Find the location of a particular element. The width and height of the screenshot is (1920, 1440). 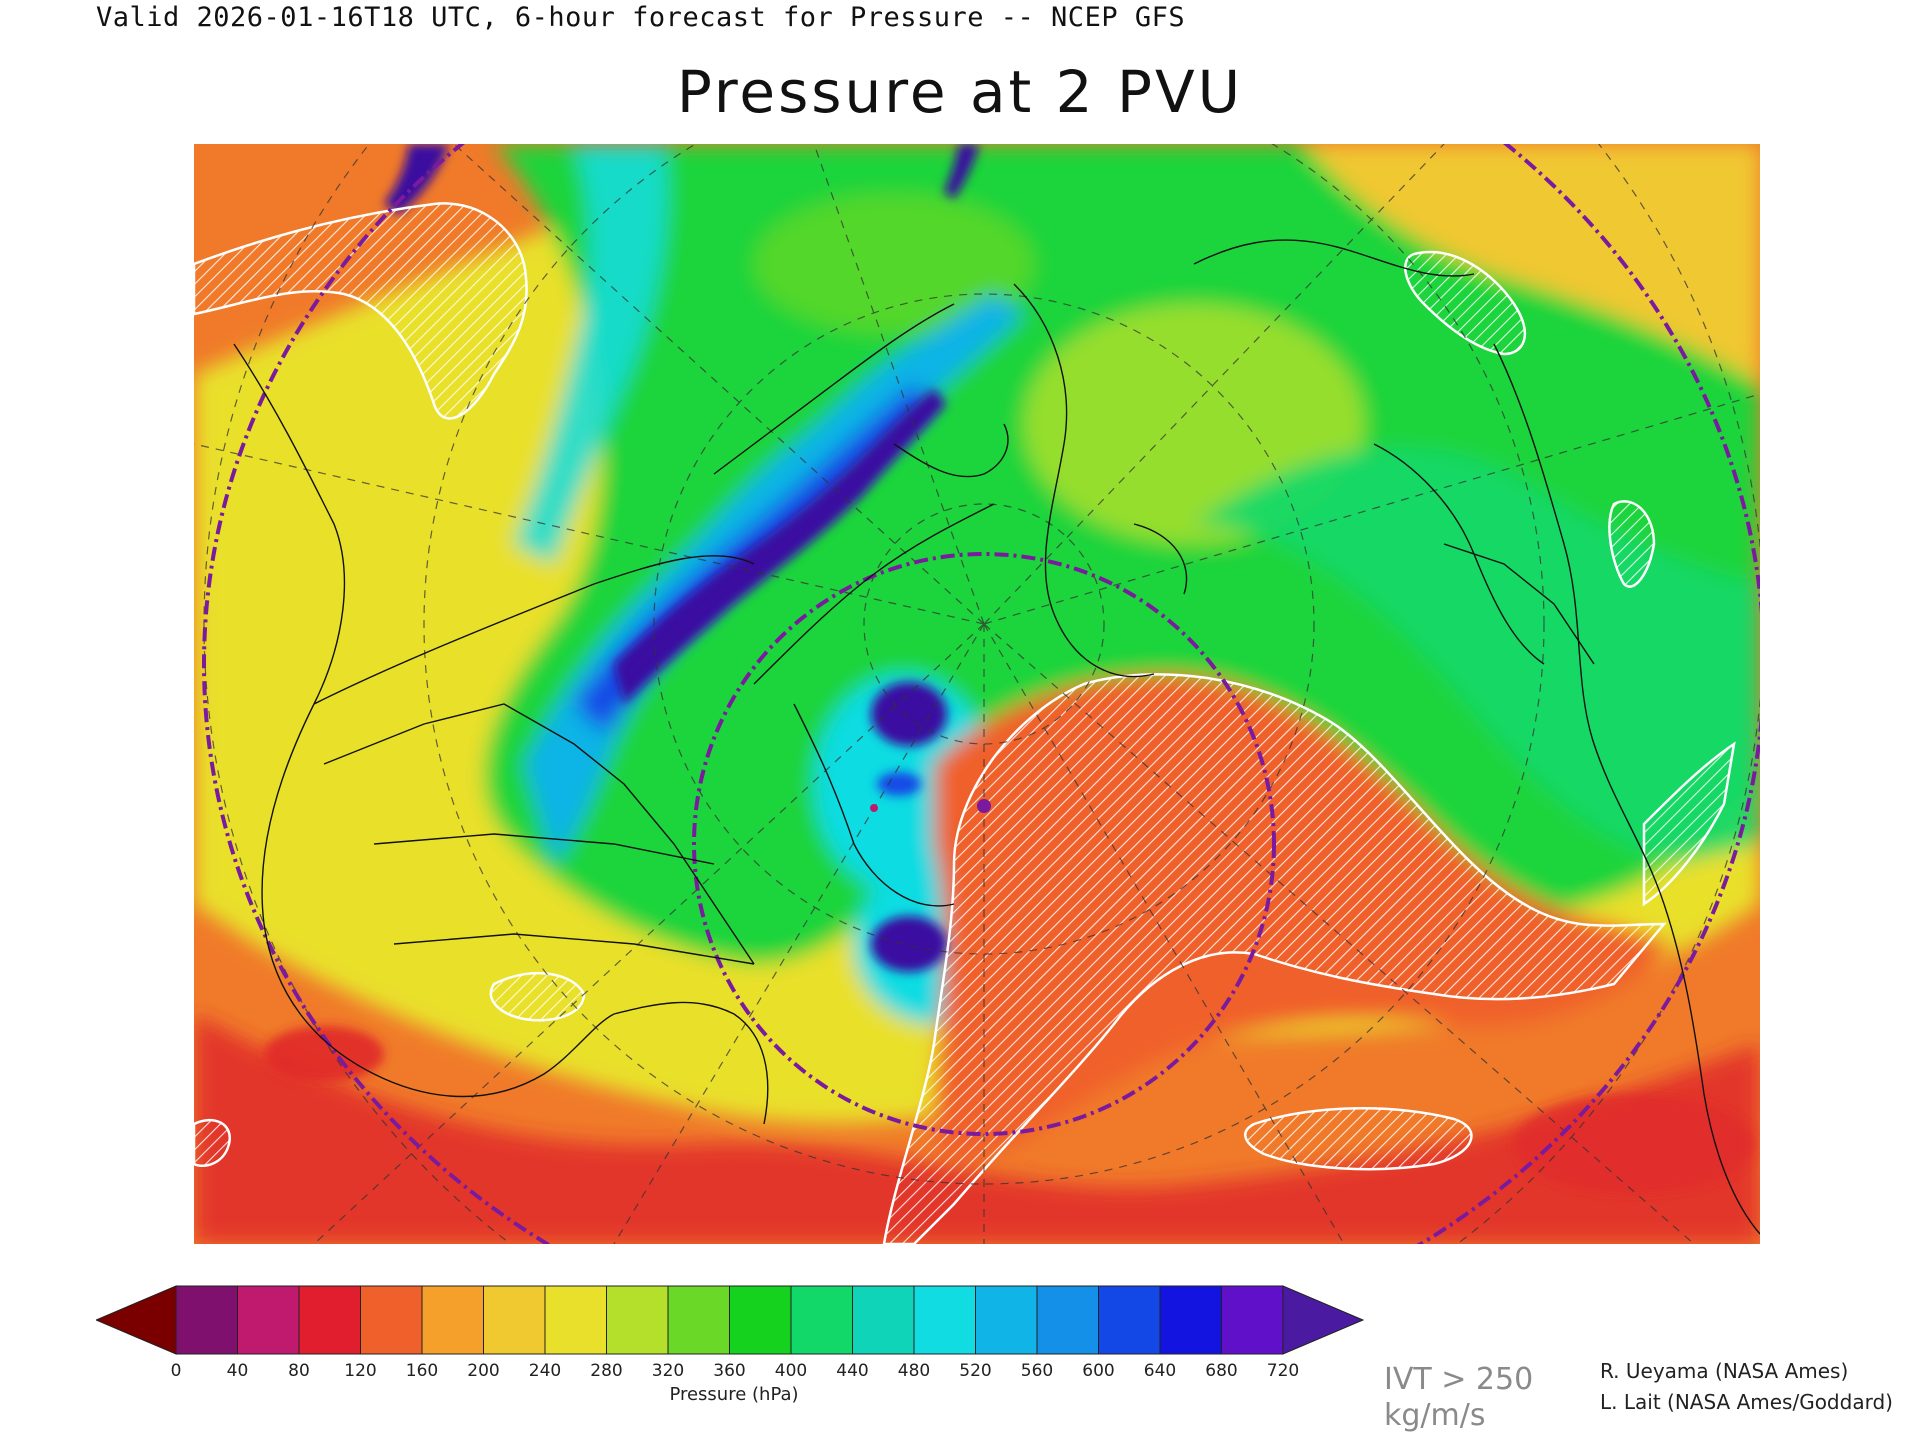

ivt-legend: IVT > 250 kg/m/s is located at coordinates (1458, 1398).